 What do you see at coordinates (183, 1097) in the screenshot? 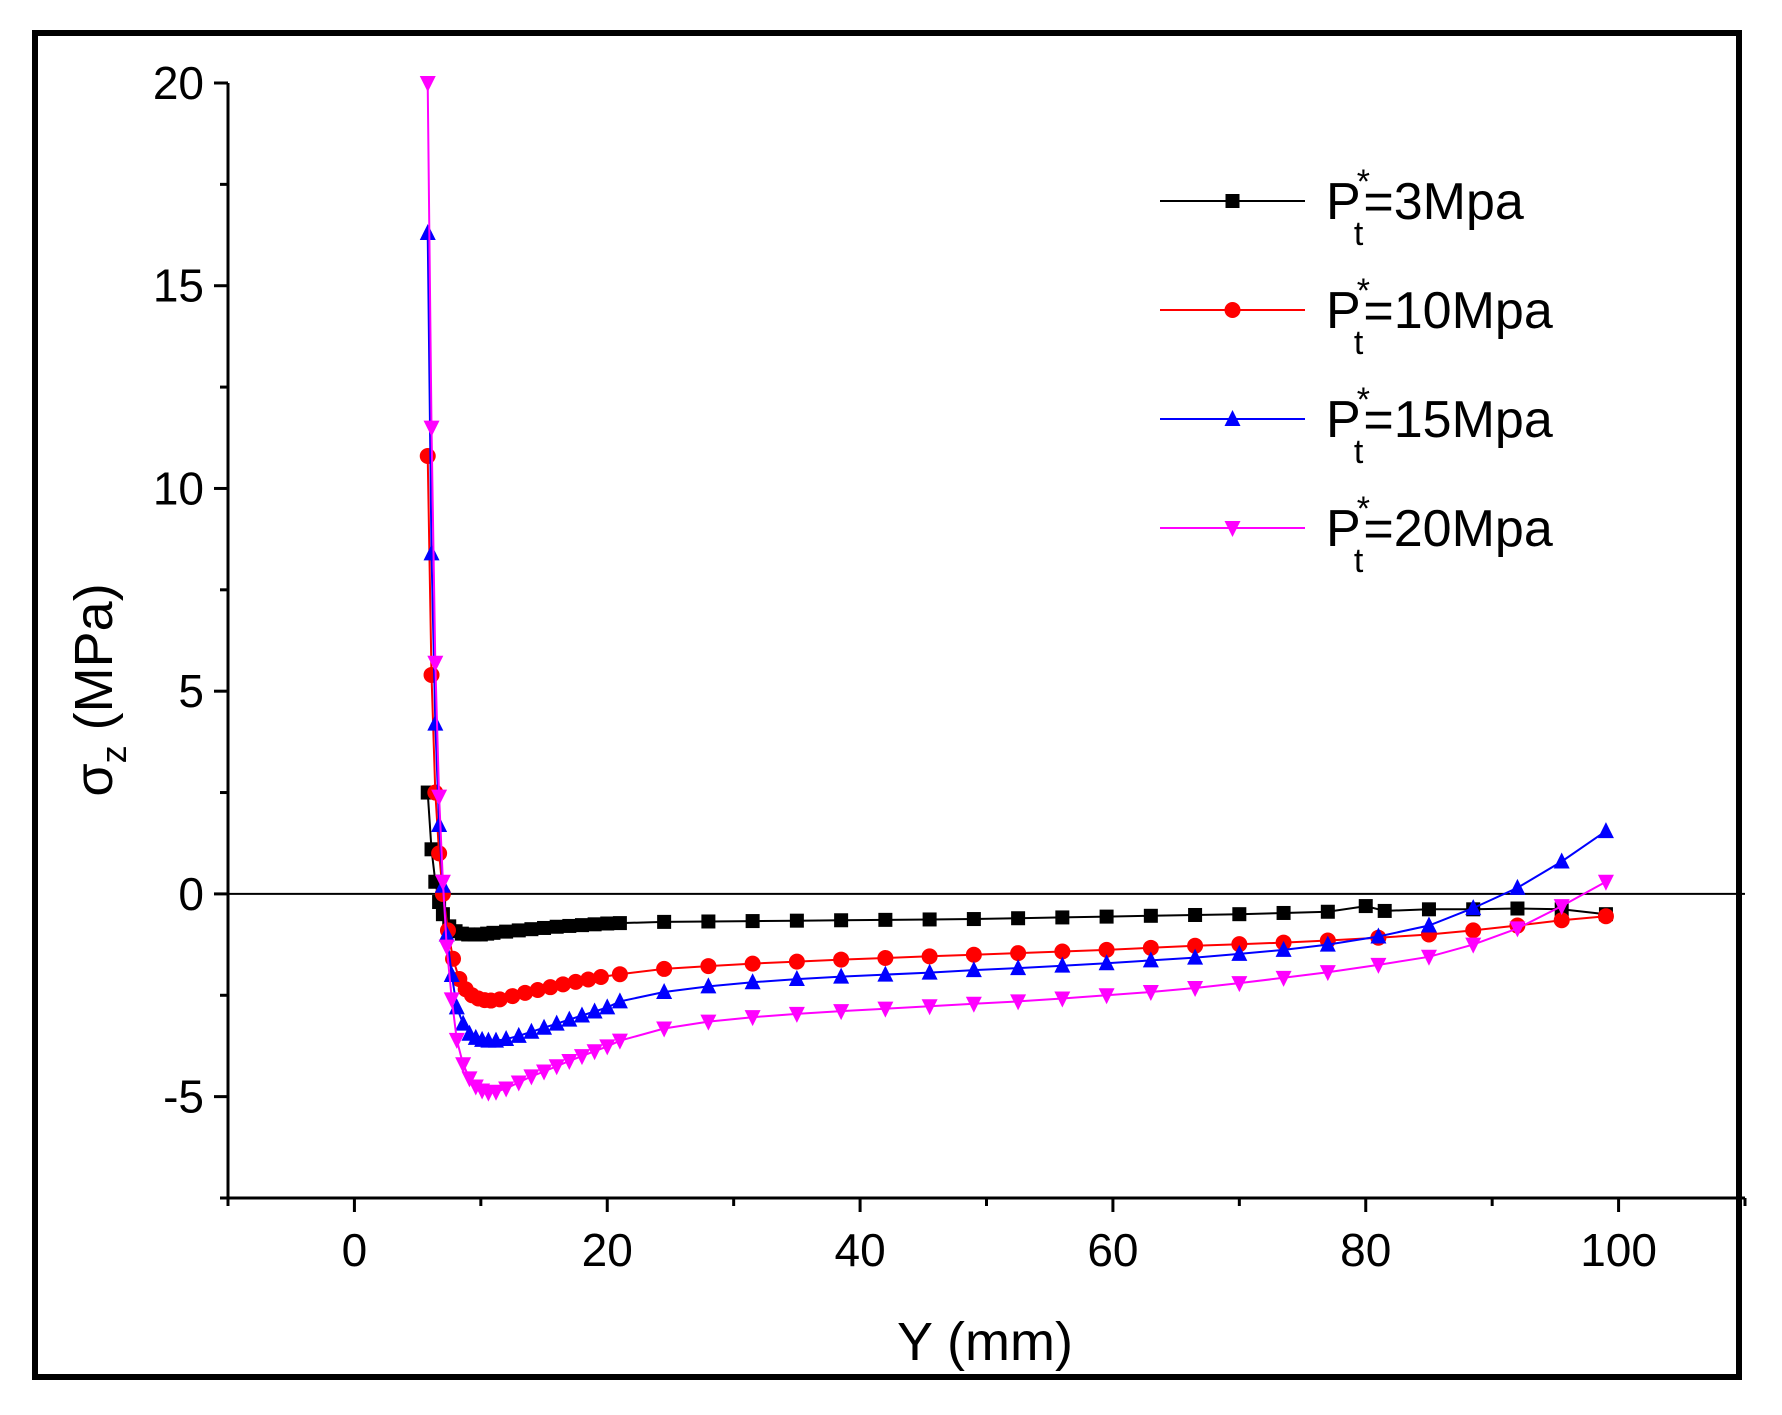
I see `y-tick-label: -5` at bounding box center [183, 1097].